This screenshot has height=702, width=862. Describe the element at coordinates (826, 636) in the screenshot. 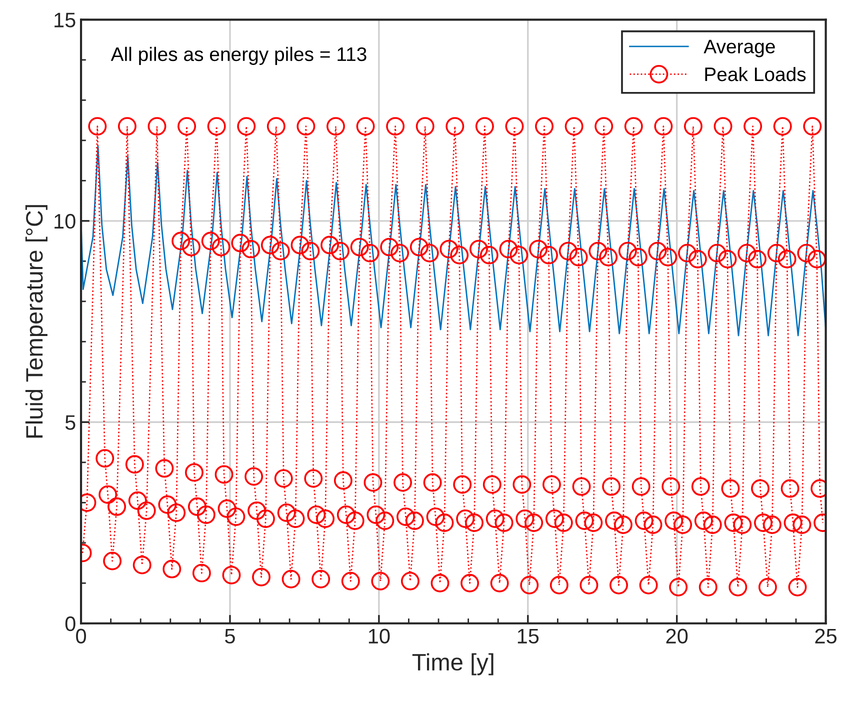

I see `x-tick-label: 25` at that location.